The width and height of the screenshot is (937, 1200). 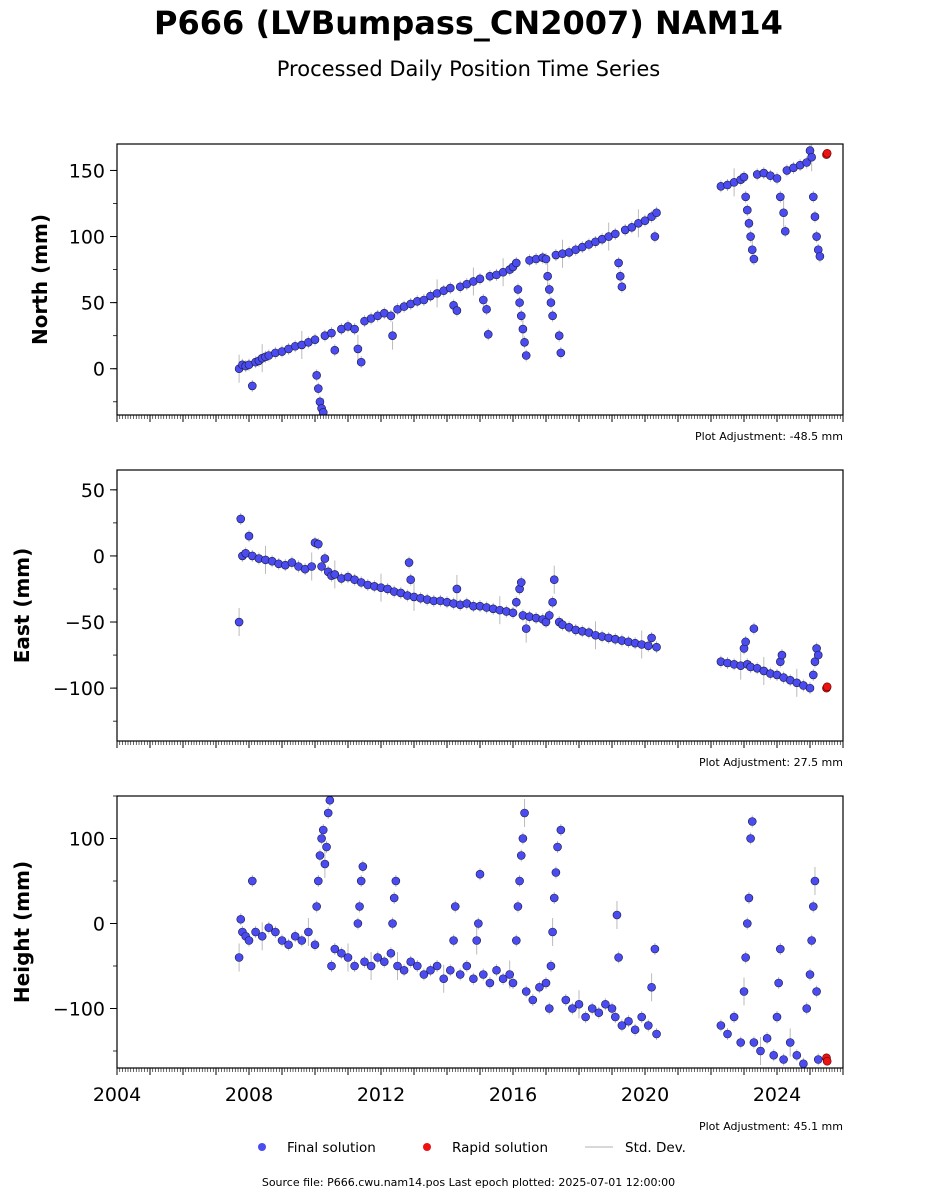 What do you see at coordinates (427, 1147) in the screenshot?
I see `legend-rapid-marker` at bounding box center [427, 1147].